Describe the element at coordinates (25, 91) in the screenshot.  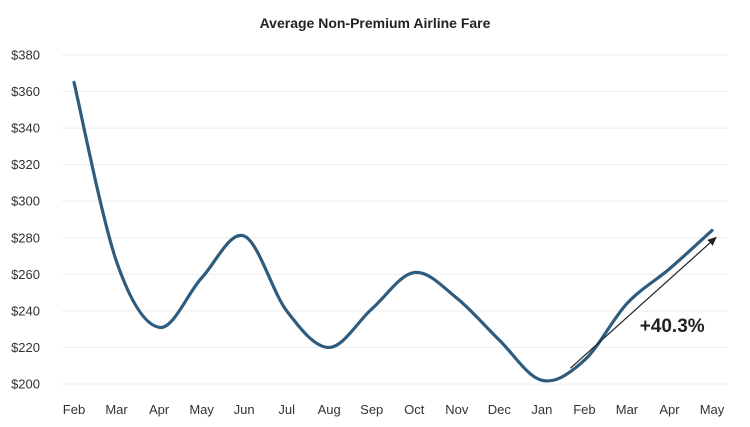
I see `y-tick-label: $360` at that location.